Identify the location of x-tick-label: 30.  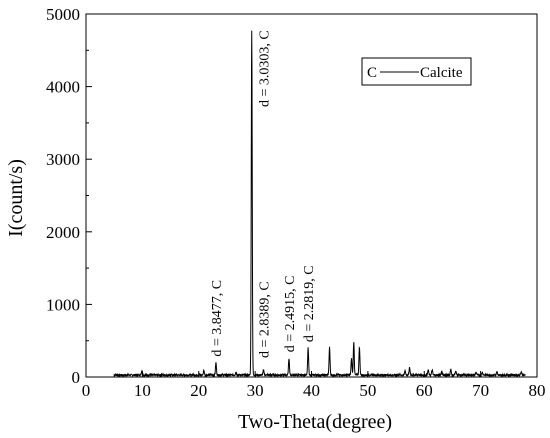
(255, 390).